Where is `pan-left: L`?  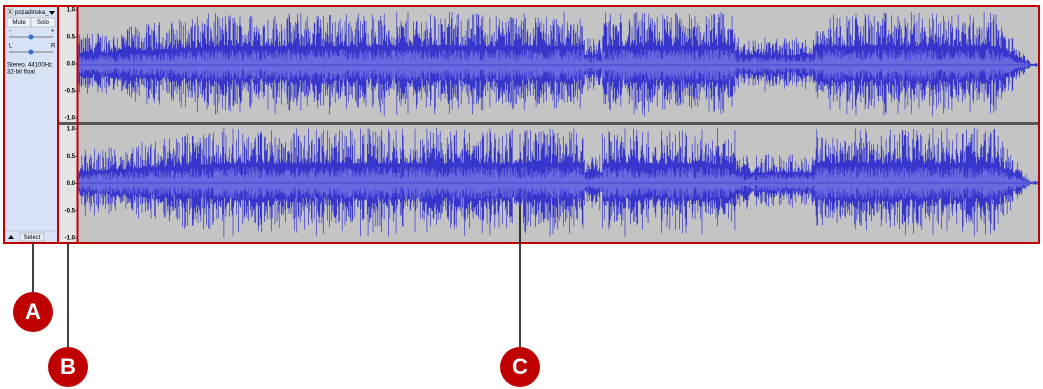 pan-left: L is located at coordinates (11, 47).